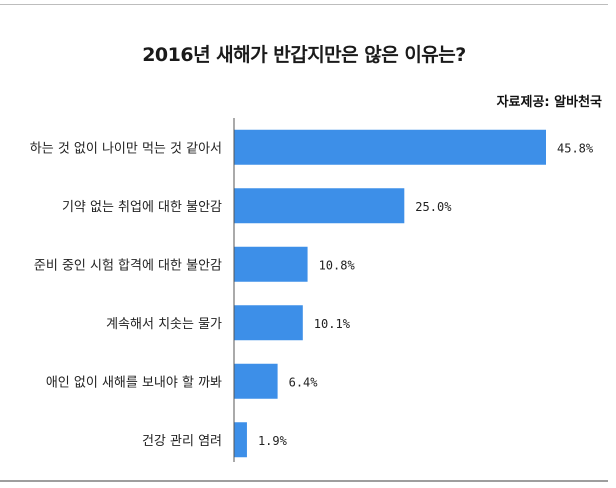 Image resolution: width=616 pixels, height=488 pixels. What do you see at coordinates (273, 441) in the screenshot?
I see `value-label-5: 1.9%` at bounding box center [273, 441].